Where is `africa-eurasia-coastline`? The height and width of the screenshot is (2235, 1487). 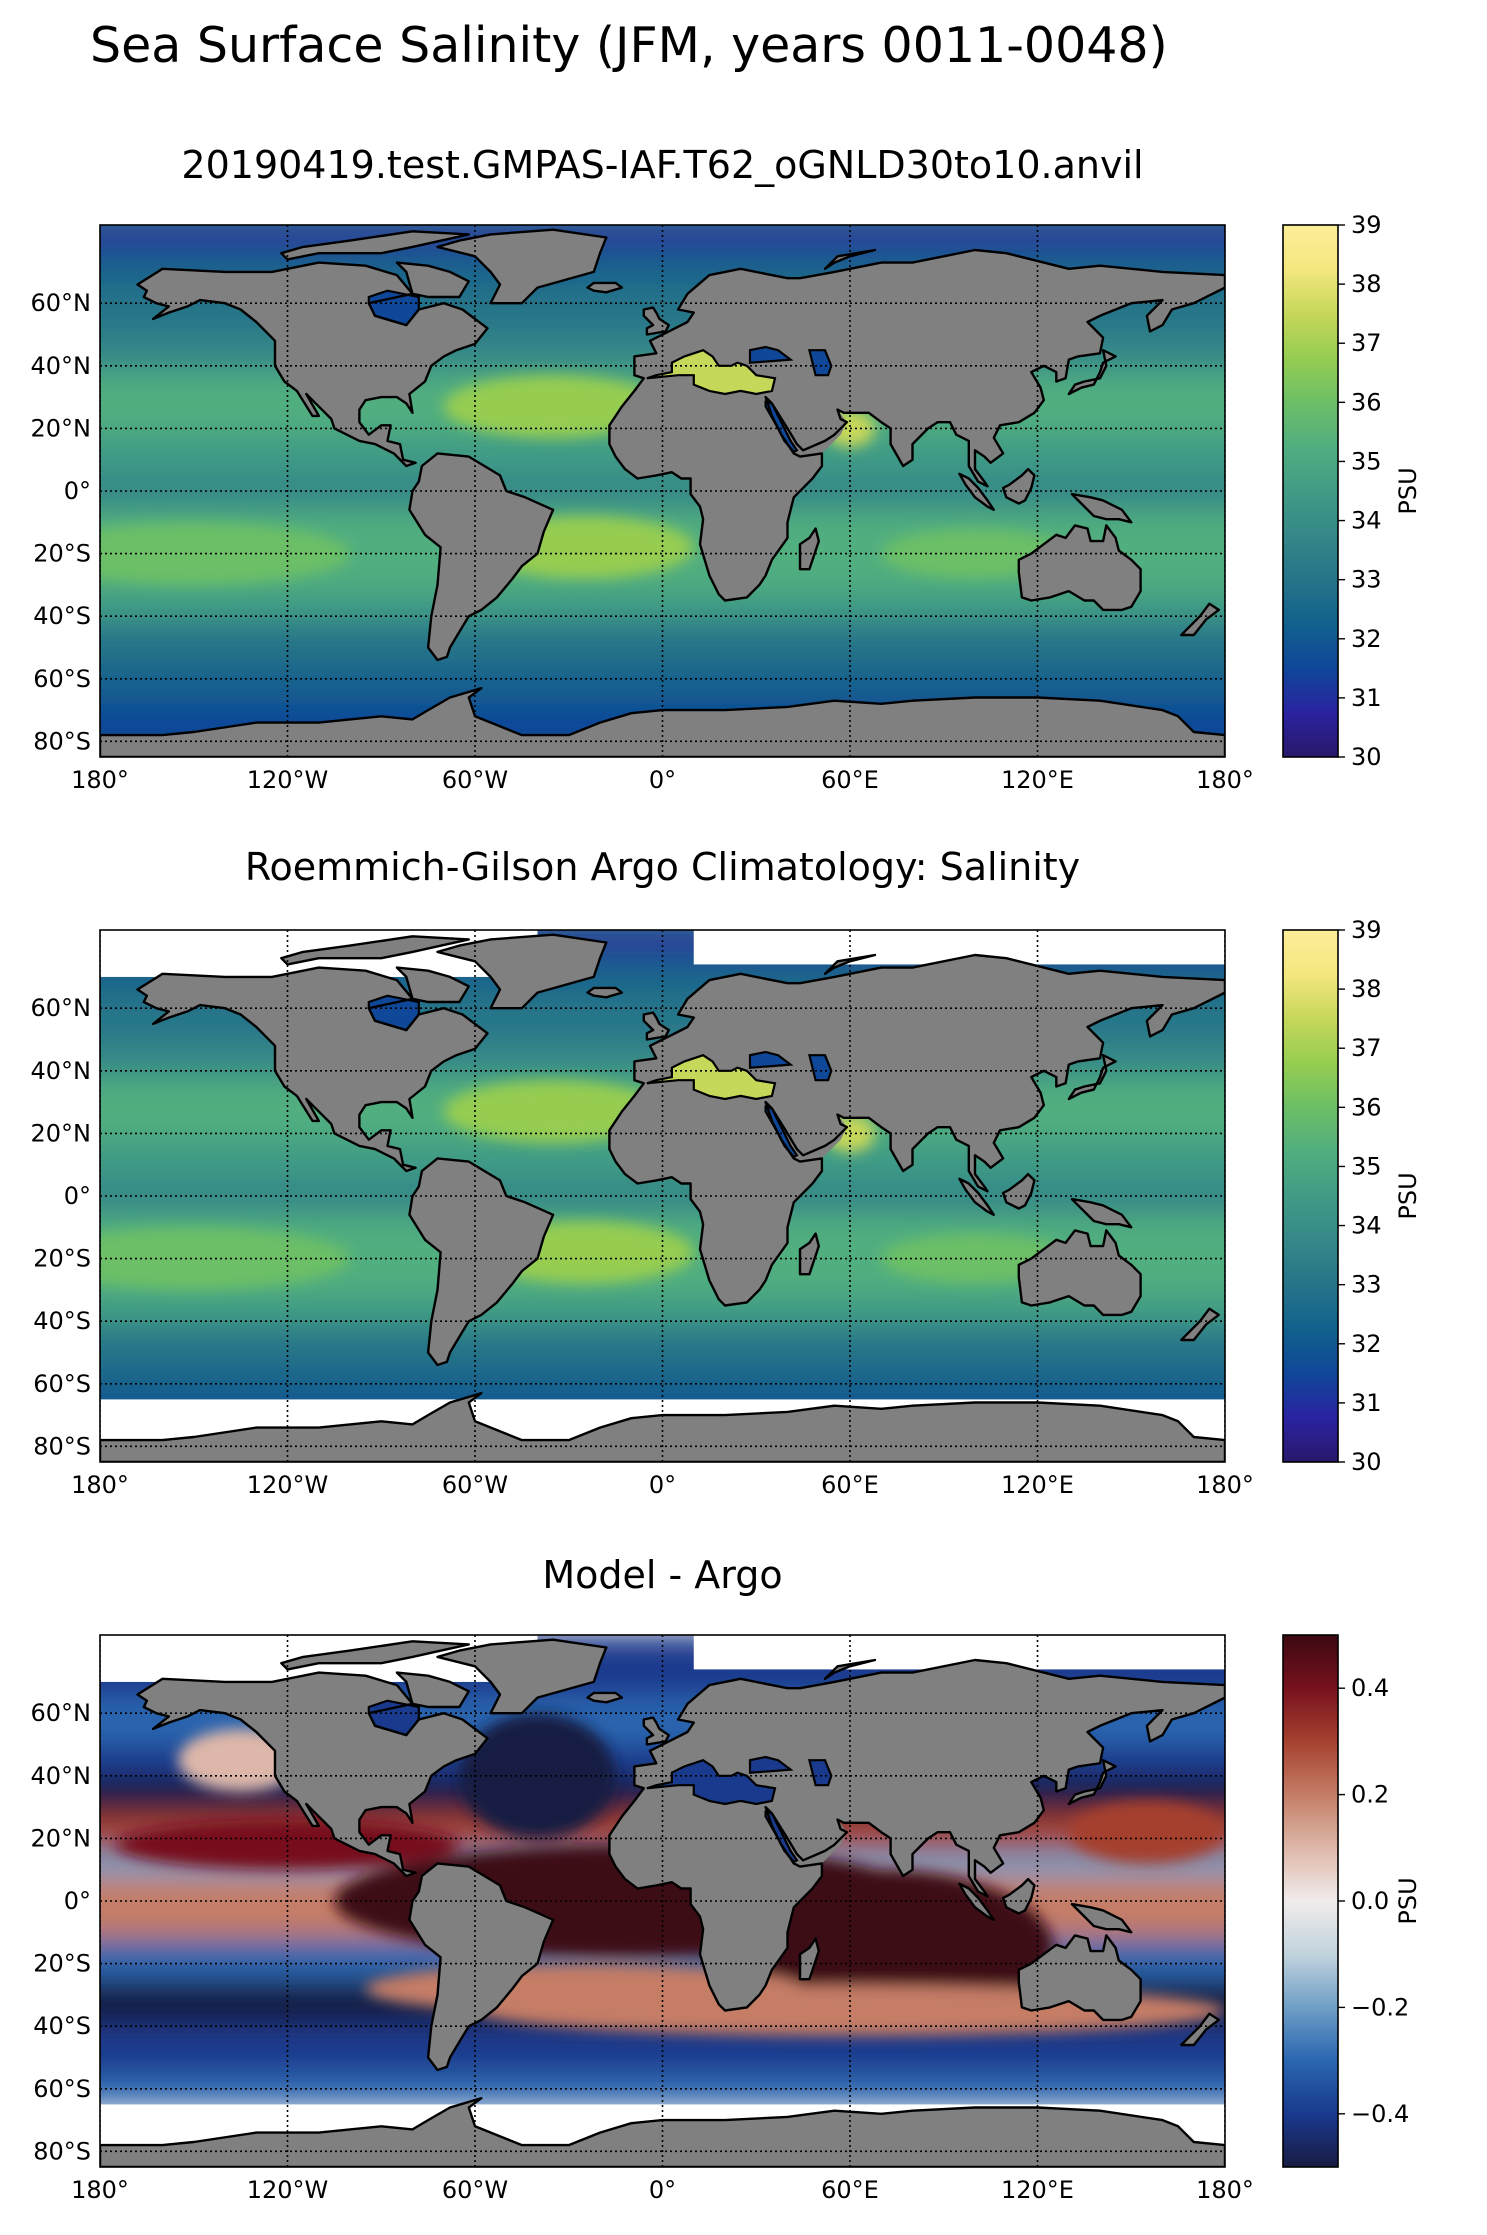 africa-eurasia-coastline is located at coordinates (916, 1130).